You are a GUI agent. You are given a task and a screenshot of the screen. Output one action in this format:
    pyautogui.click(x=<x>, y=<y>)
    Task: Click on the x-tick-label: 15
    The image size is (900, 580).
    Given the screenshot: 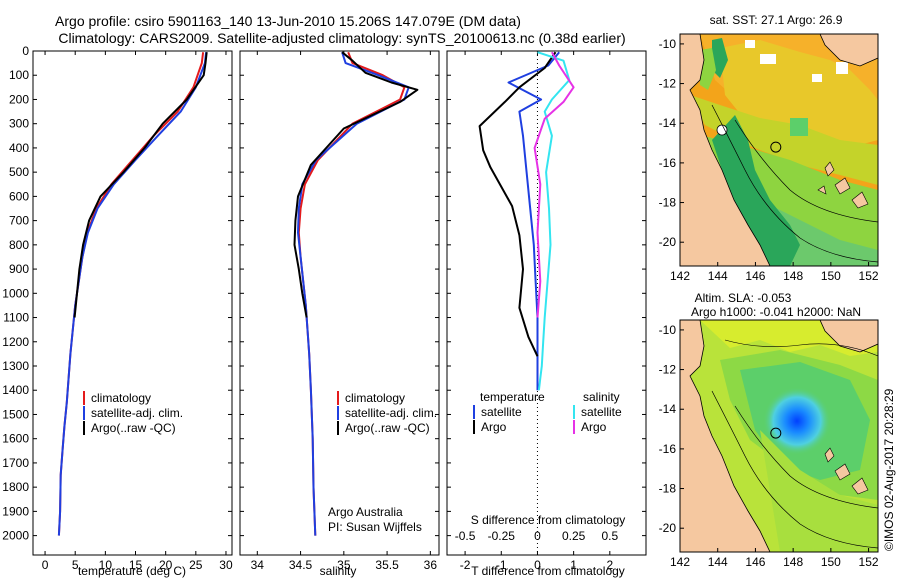 What is the action you would take?
    pyautogui.click(x=136, y=565)
    